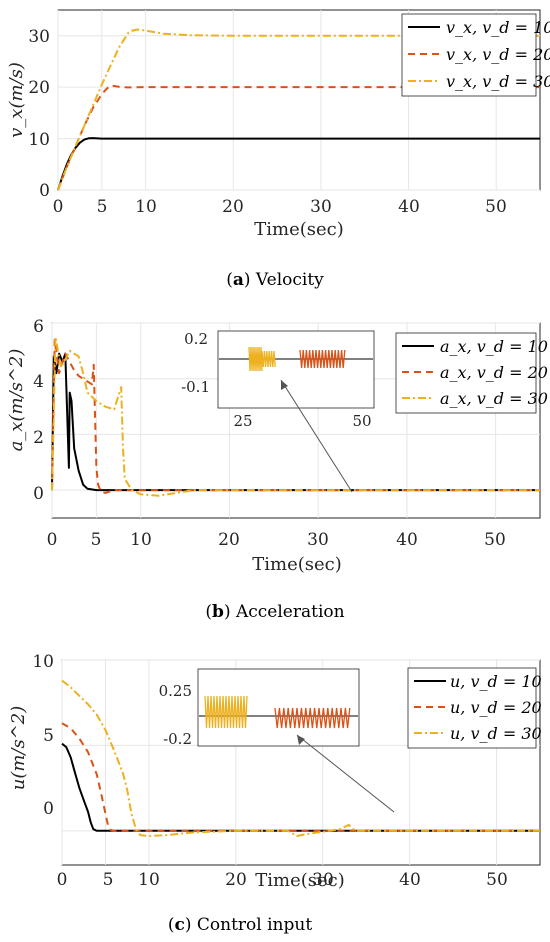 Image resolution: width=550 pixels, height=942 pixels. I want to click on panel-a-xtick-0: 0, so click(58, 207).